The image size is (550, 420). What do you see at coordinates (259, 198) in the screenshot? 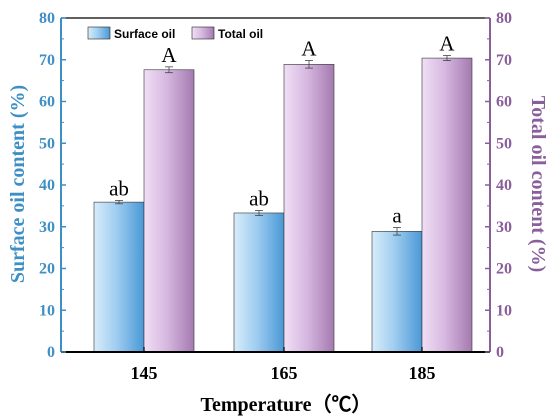
I see `significance-label-surface-oil-165: ab` at bounding box center [259, 198].